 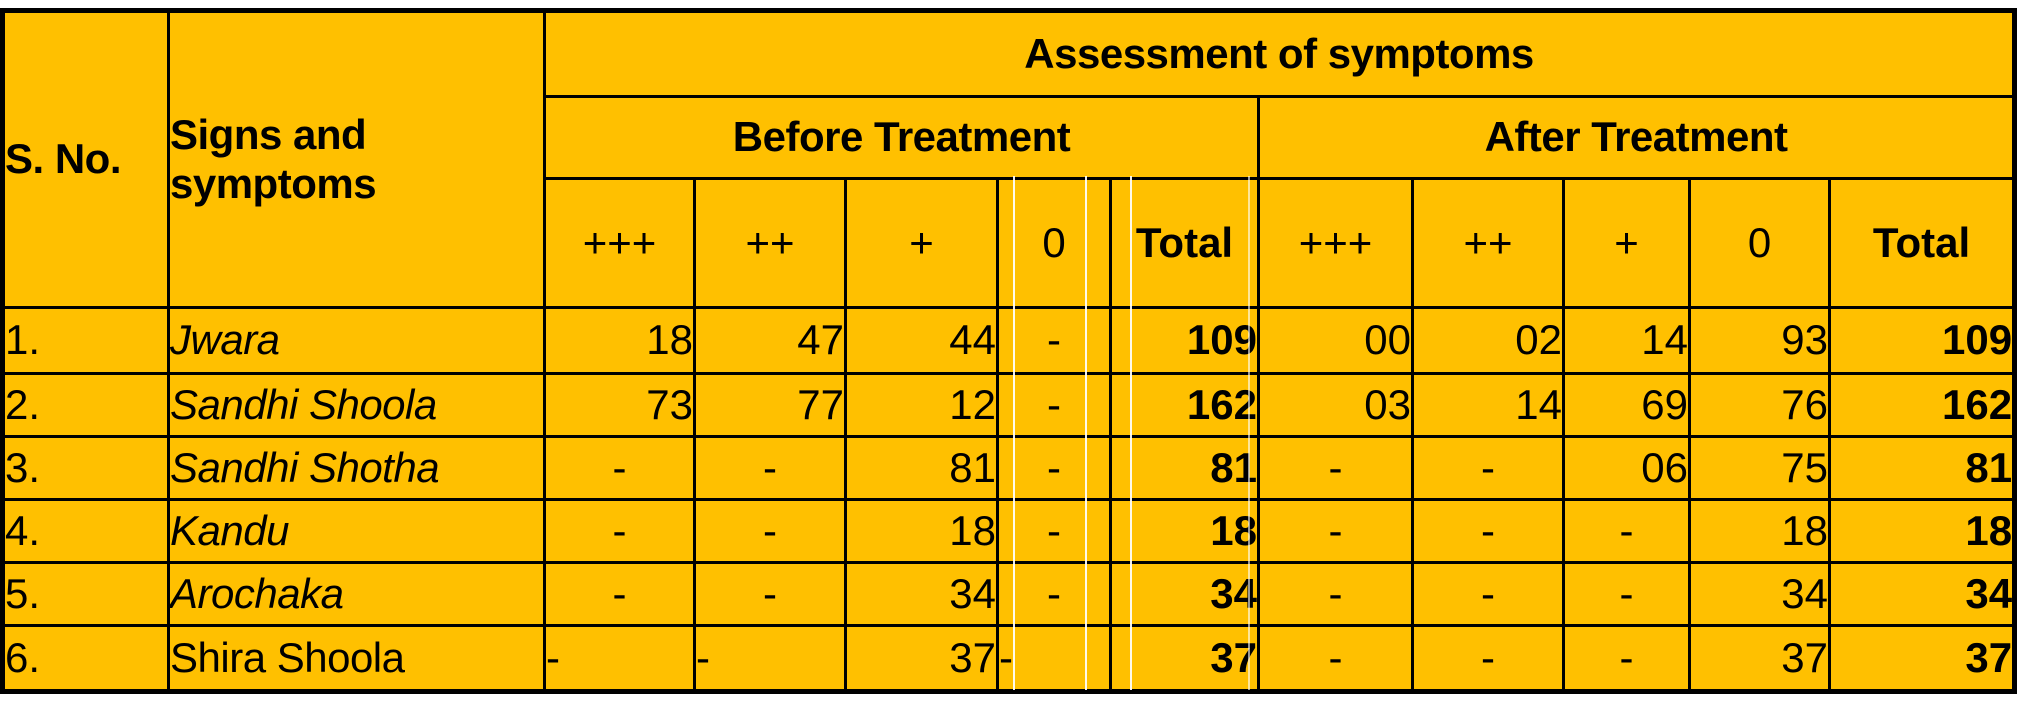 I want to click on header-before-zero: 0, so click(x=1054, y=243).